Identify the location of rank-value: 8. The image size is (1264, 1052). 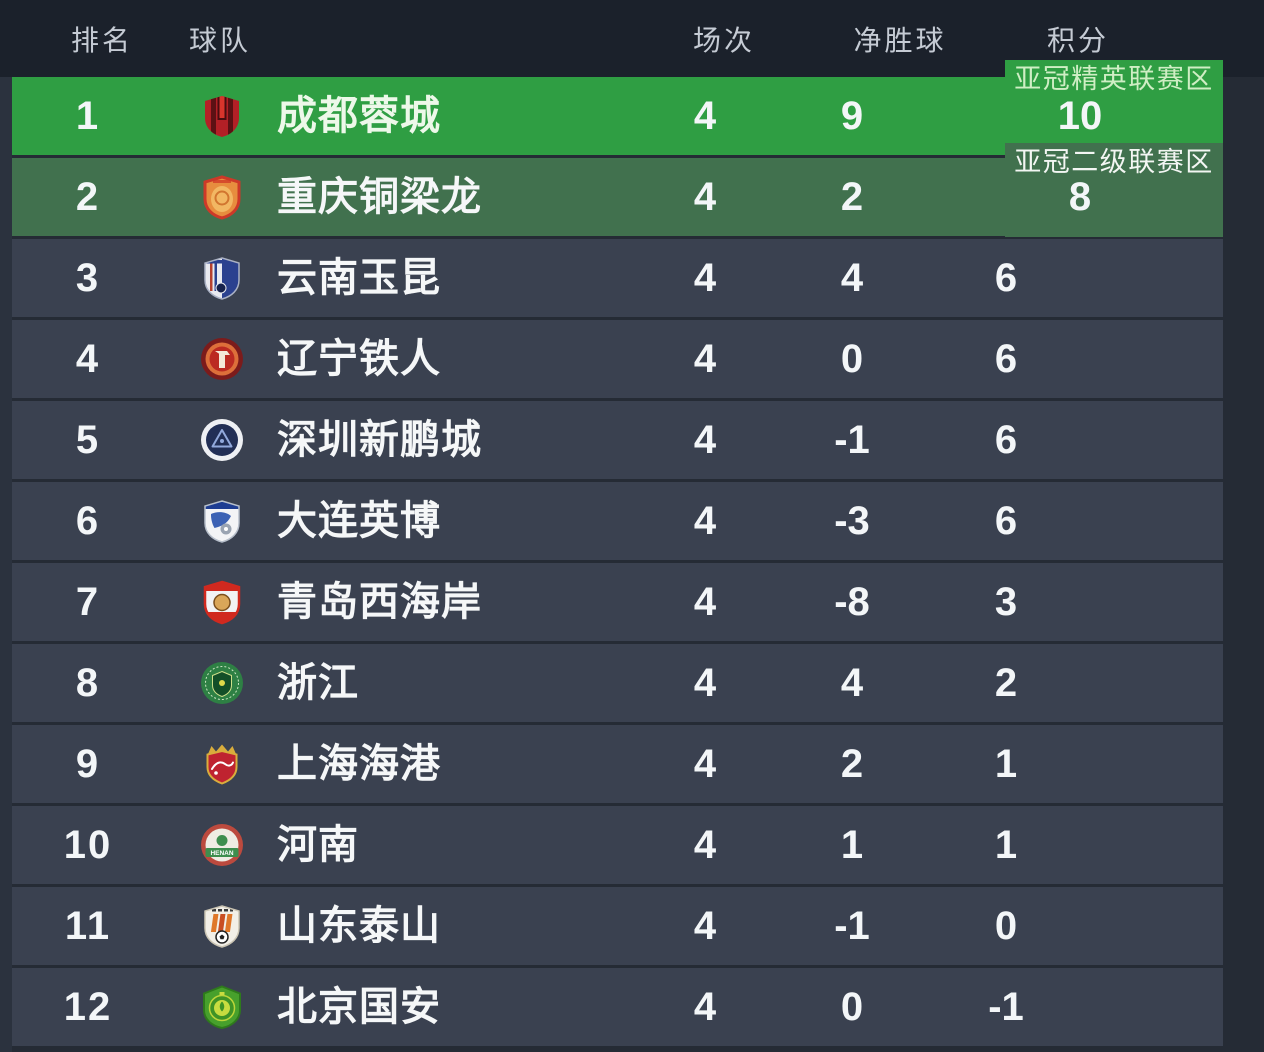
(88, 683).